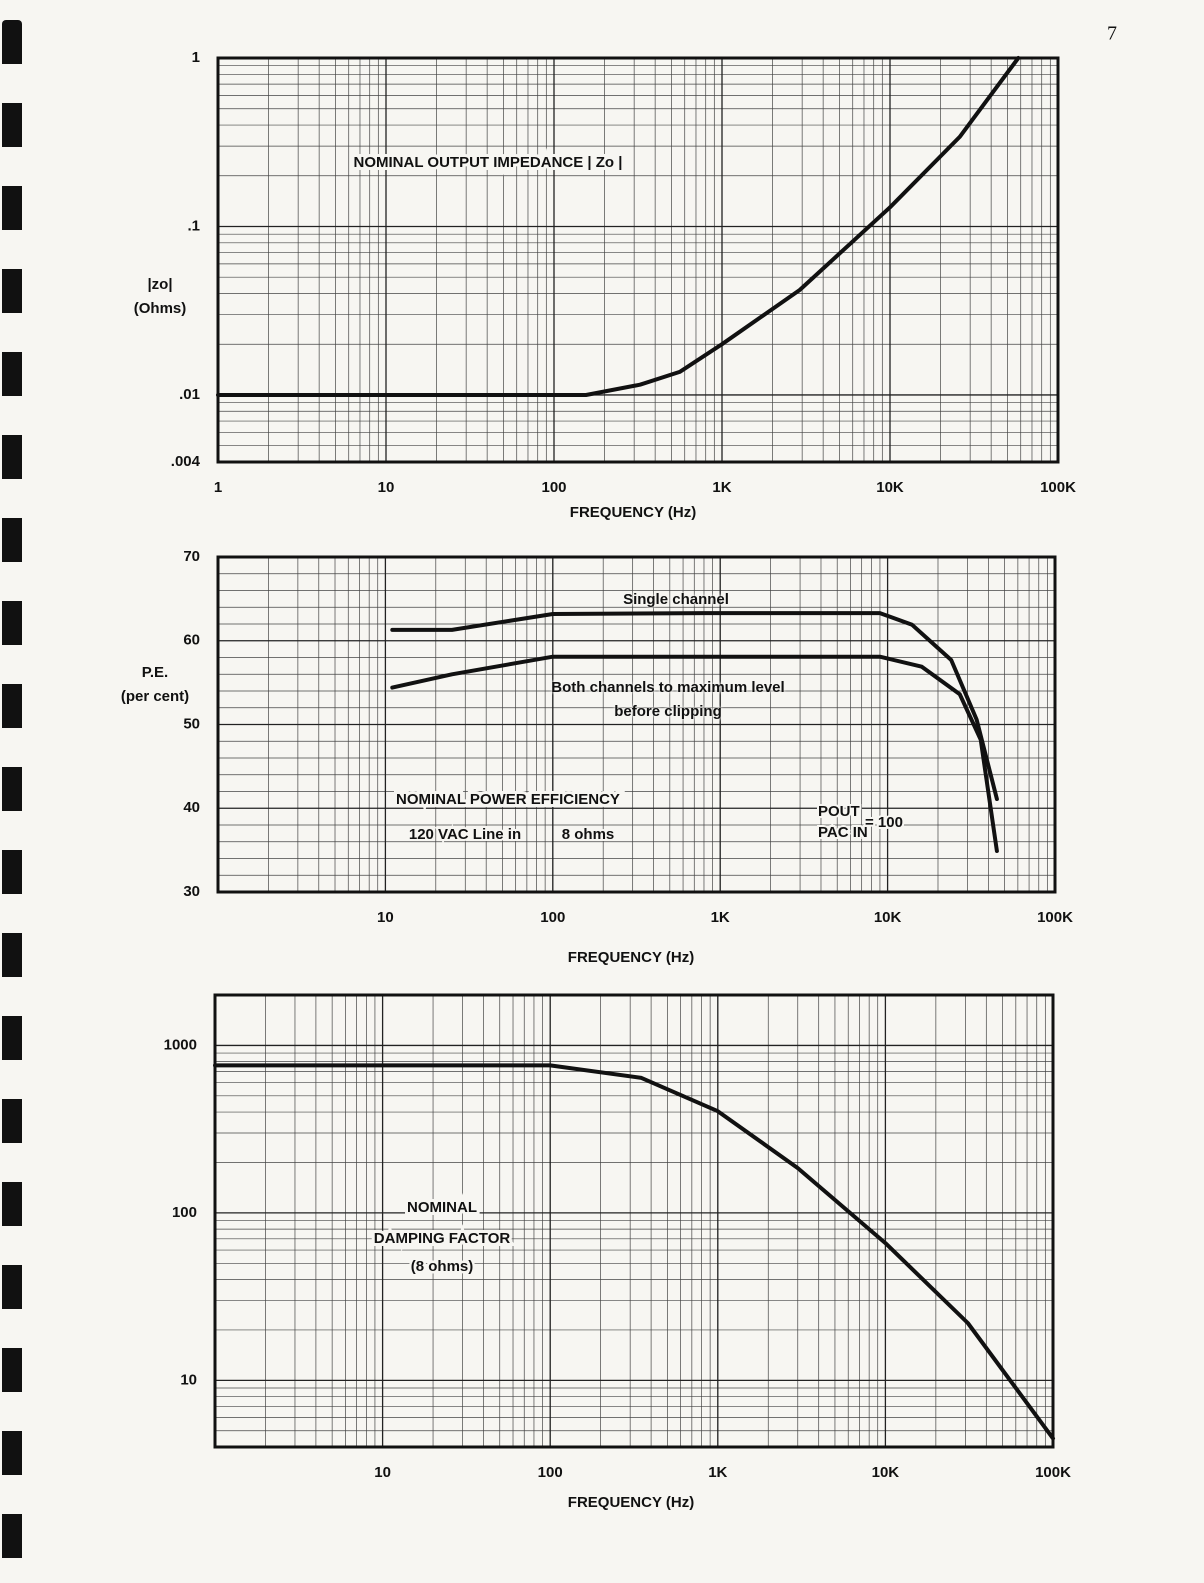 This screenshot has height=1583, width=1204. What do you see at coordinates (188, 1379) in the screenshot?
I see `y-tick-label: 10` at bounding box center [188, 1379].